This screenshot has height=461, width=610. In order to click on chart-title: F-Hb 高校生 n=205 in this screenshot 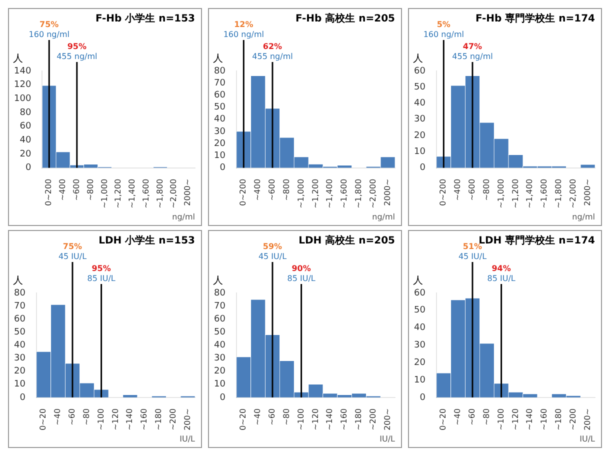, I will do `click(345, 18)`.